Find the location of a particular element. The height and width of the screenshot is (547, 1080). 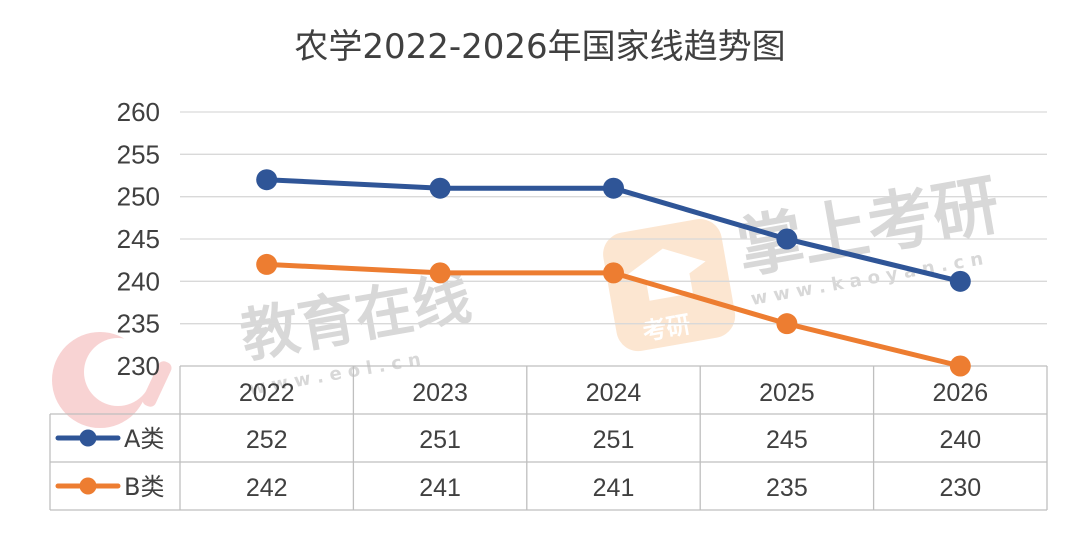

y-tick-label: 250 is located at coordinates (138, 197).